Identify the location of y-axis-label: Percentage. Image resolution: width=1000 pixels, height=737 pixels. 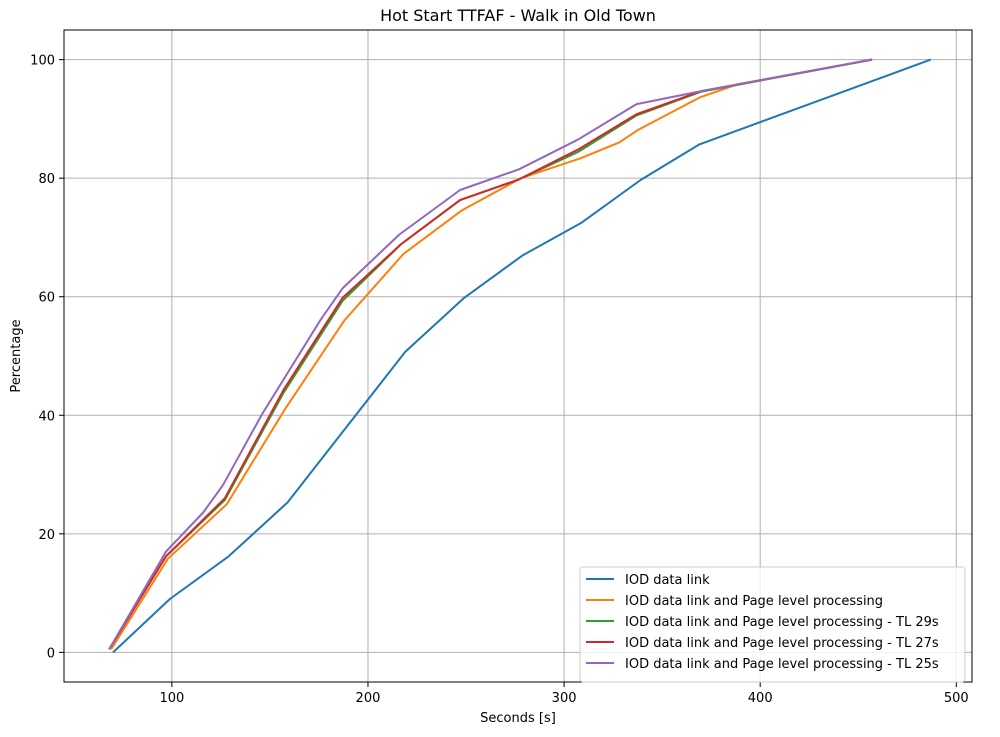
(16, 355).